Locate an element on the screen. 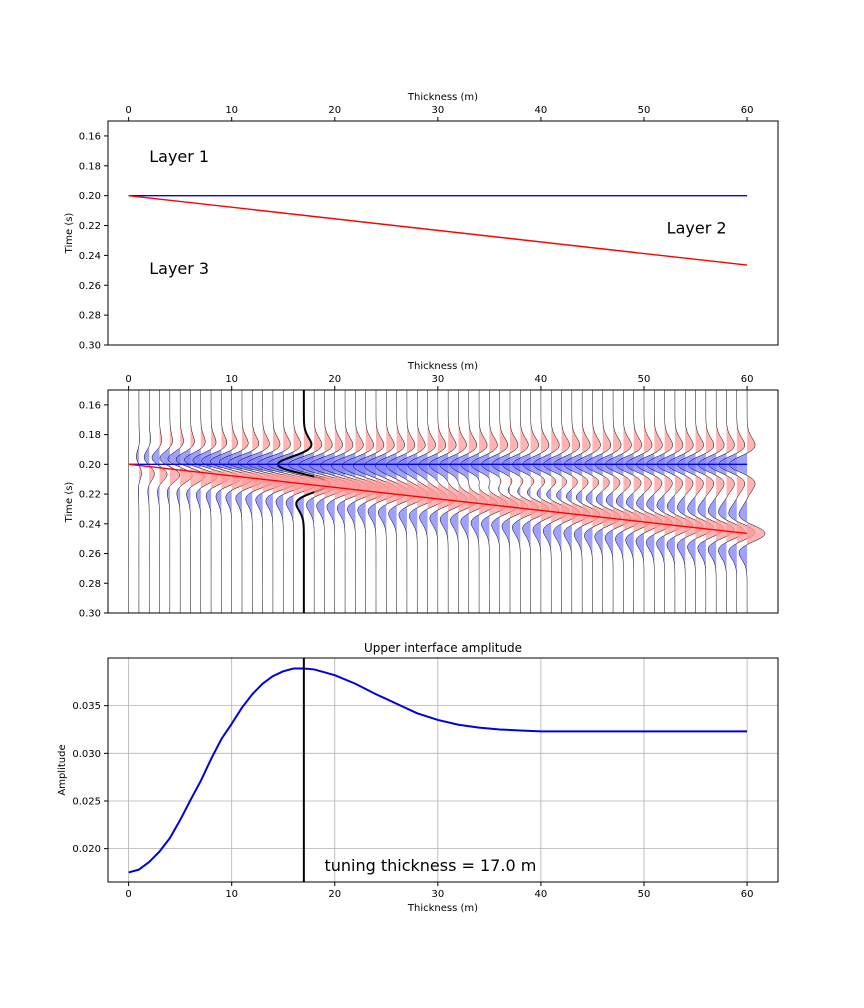 This screenshot has height=1008, width=864. synthetic-x-tick-label: 50 is located at coordinates (644, 379).